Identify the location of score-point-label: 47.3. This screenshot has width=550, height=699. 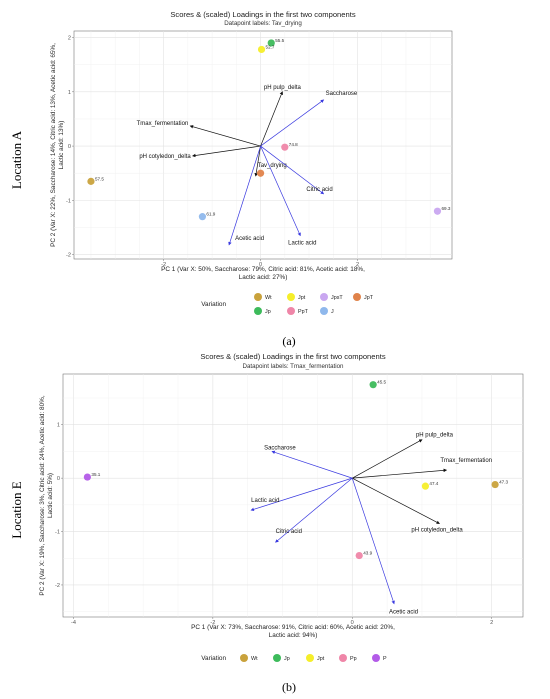
(503, 482).